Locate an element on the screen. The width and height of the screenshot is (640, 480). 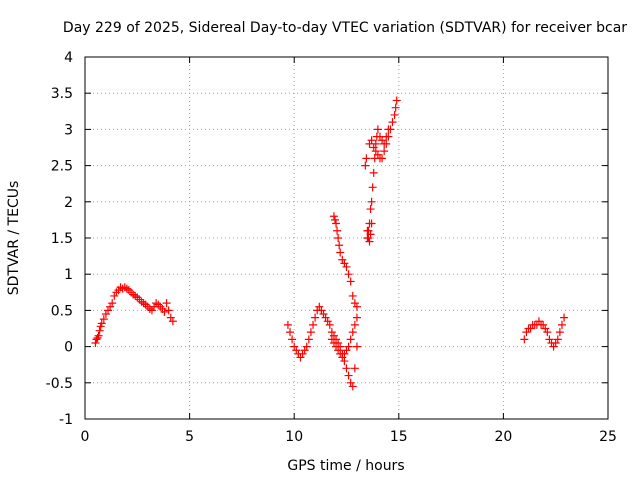
y-tick-label: 2 is located at coordinates (68, 203).